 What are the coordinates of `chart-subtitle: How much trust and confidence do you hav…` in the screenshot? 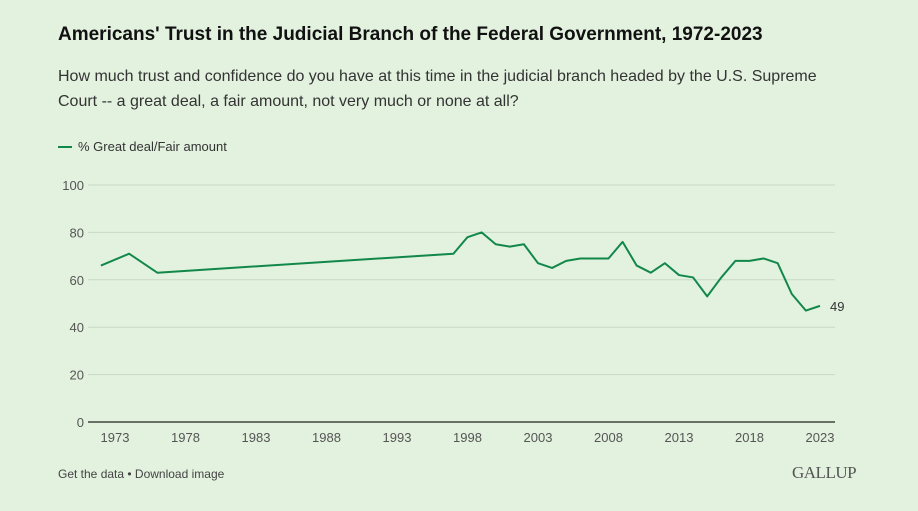 It's located at (437, 89).